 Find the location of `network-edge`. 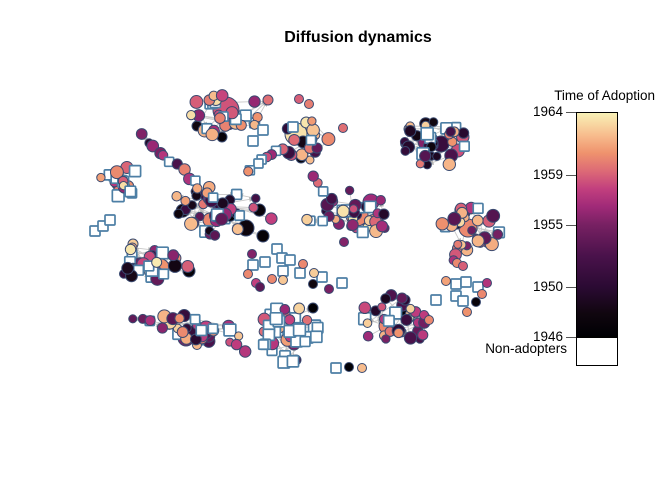

network-edge is located at coordinates (385, 310).